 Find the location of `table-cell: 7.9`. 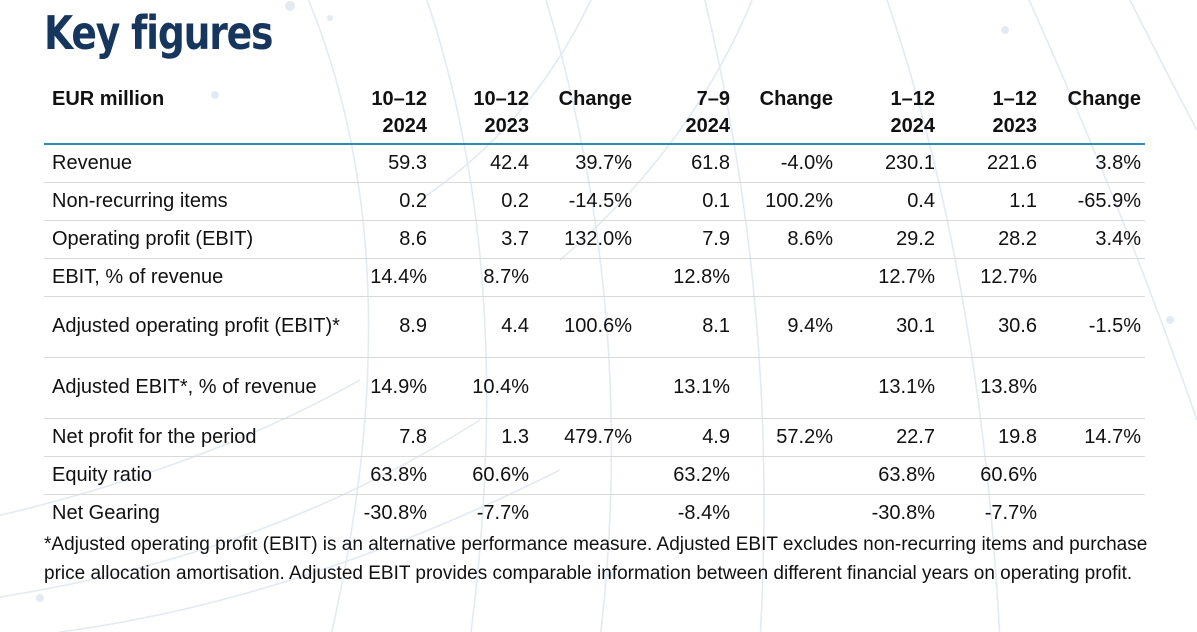

table-cell: 7.9 is located at coordinates (685, 239).